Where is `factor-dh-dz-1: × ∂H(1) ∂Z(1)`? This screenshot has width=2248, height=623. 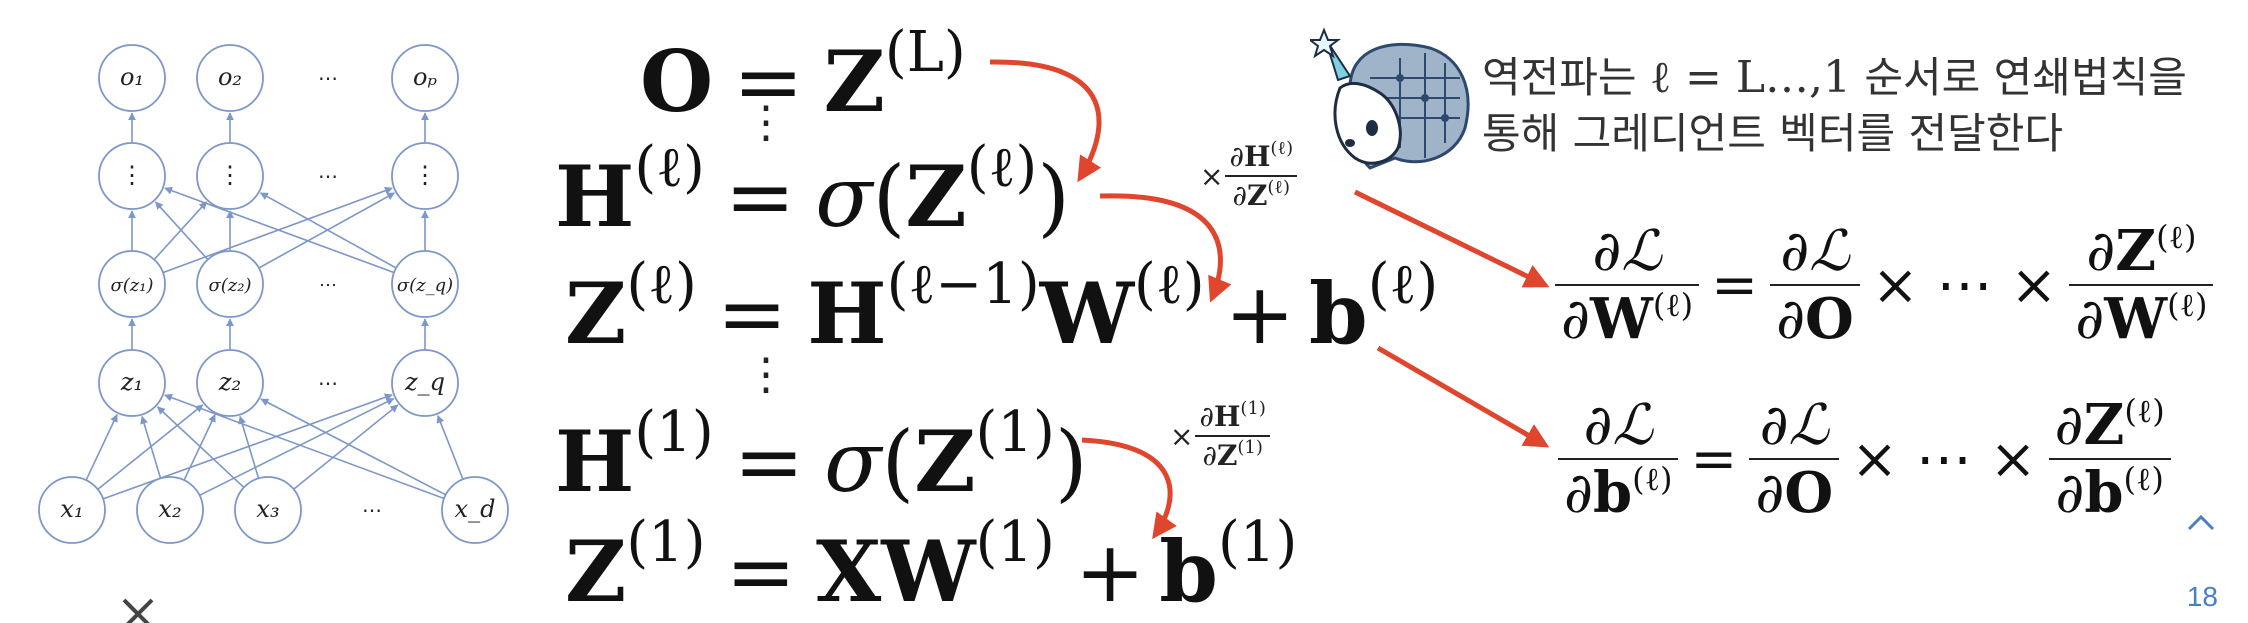 factor-dh-dz-1: × ∂H(1) ∂Z(1) is located at coordinates (1220, 436).